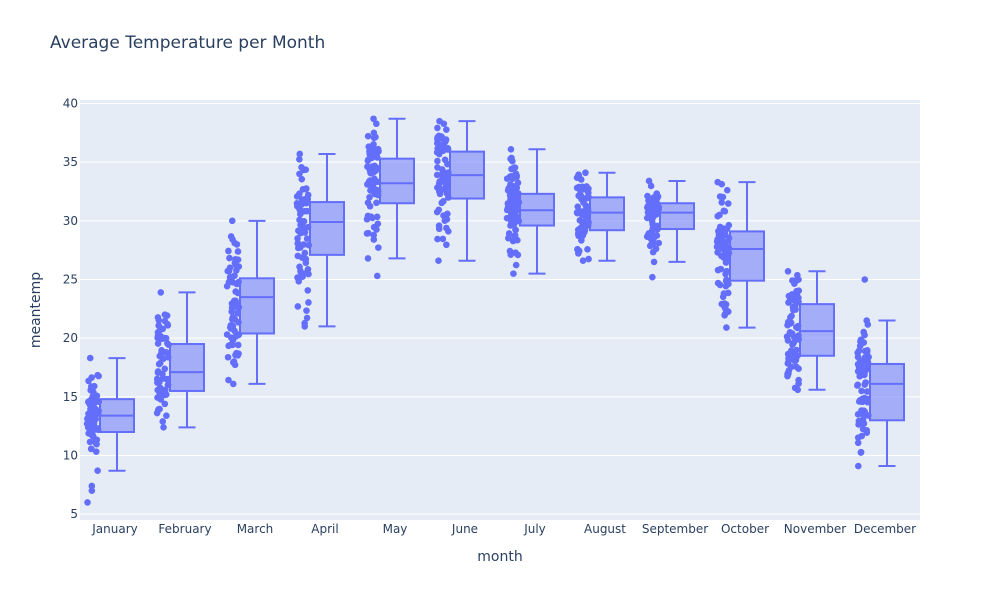  Describe the element at coordinates (184, 529) in the screenshot. I see `x-tick-label: February` at that location.